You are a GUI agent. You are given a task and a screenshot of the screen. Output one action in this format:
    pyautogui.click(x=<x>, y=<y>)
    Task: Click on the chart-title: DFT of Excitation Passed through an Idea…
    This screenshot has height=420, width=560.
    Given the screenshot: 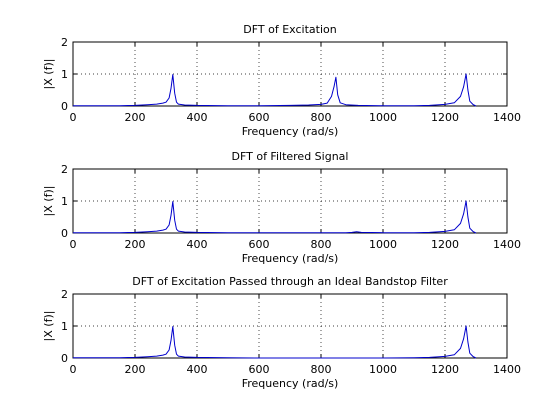 What is the action you would take?
    pyautogui.click(x=290, y=281)
    